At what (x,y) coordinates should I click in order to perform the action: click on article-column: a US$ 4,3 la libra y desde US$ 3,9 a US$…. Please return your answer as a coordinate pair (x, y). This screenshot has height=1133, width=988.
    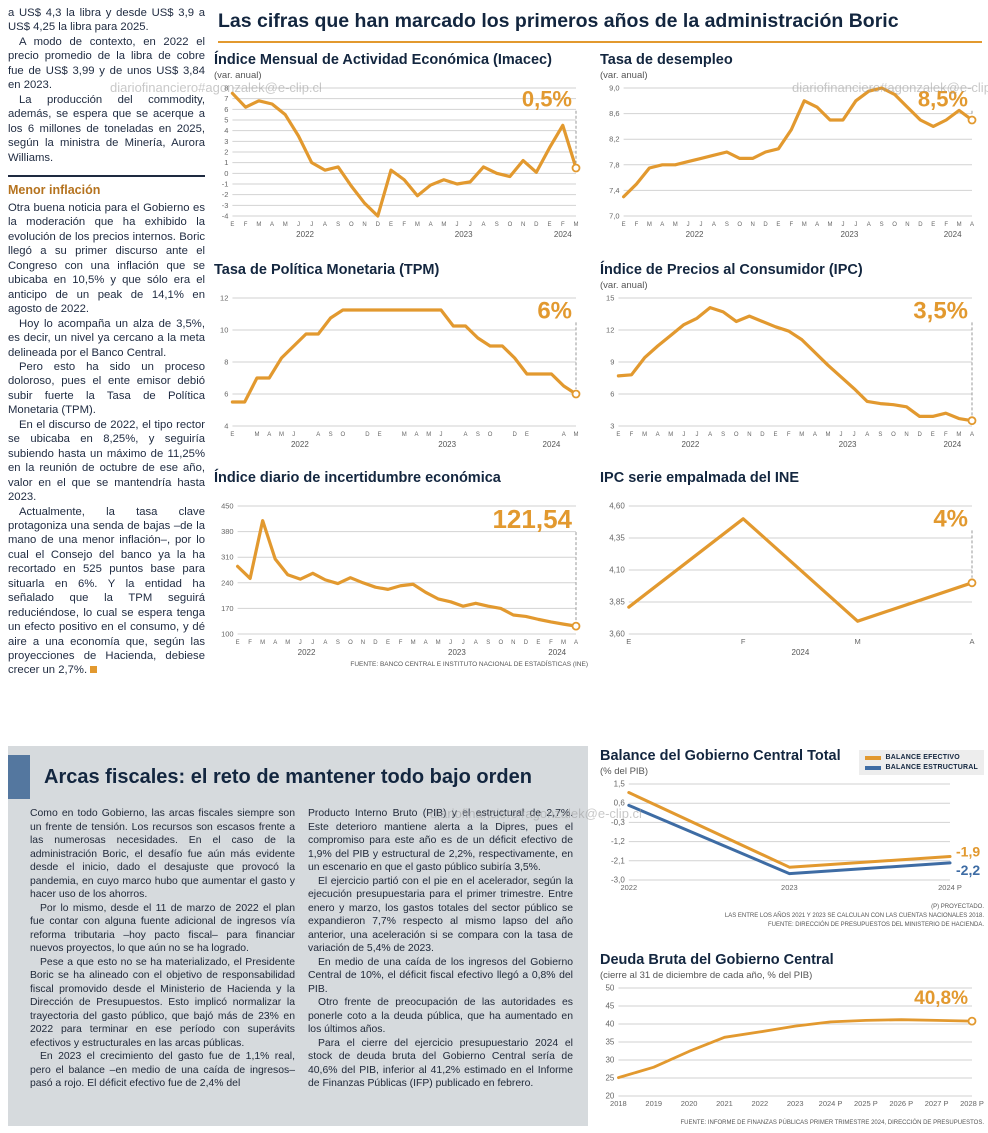
    Looking at the image, I should click on (106, 342).